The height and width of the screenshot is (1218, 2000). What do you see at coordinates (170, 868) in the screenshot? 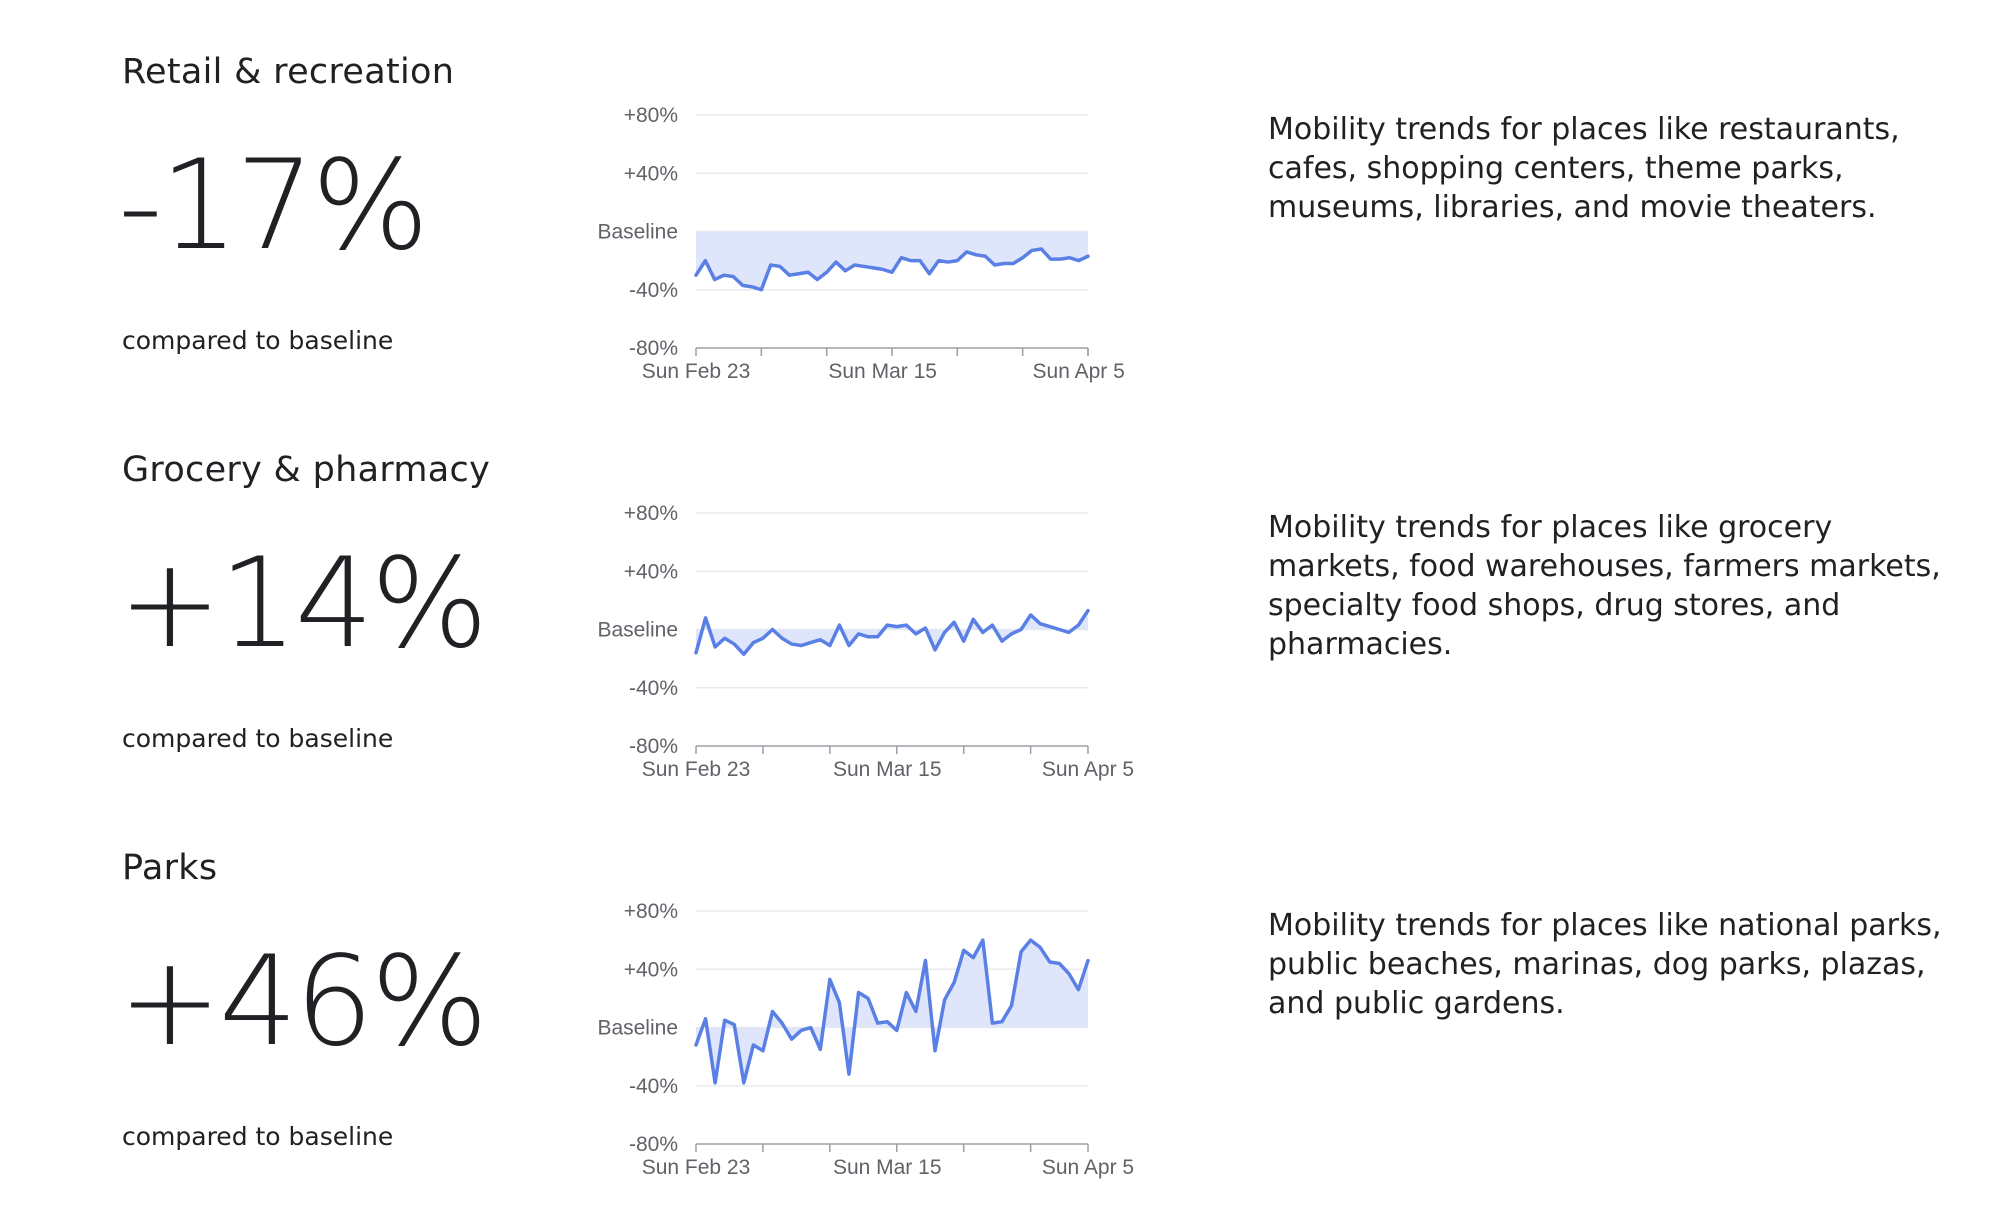
I see `category-title: Parks` at bounding box center [170, 868].